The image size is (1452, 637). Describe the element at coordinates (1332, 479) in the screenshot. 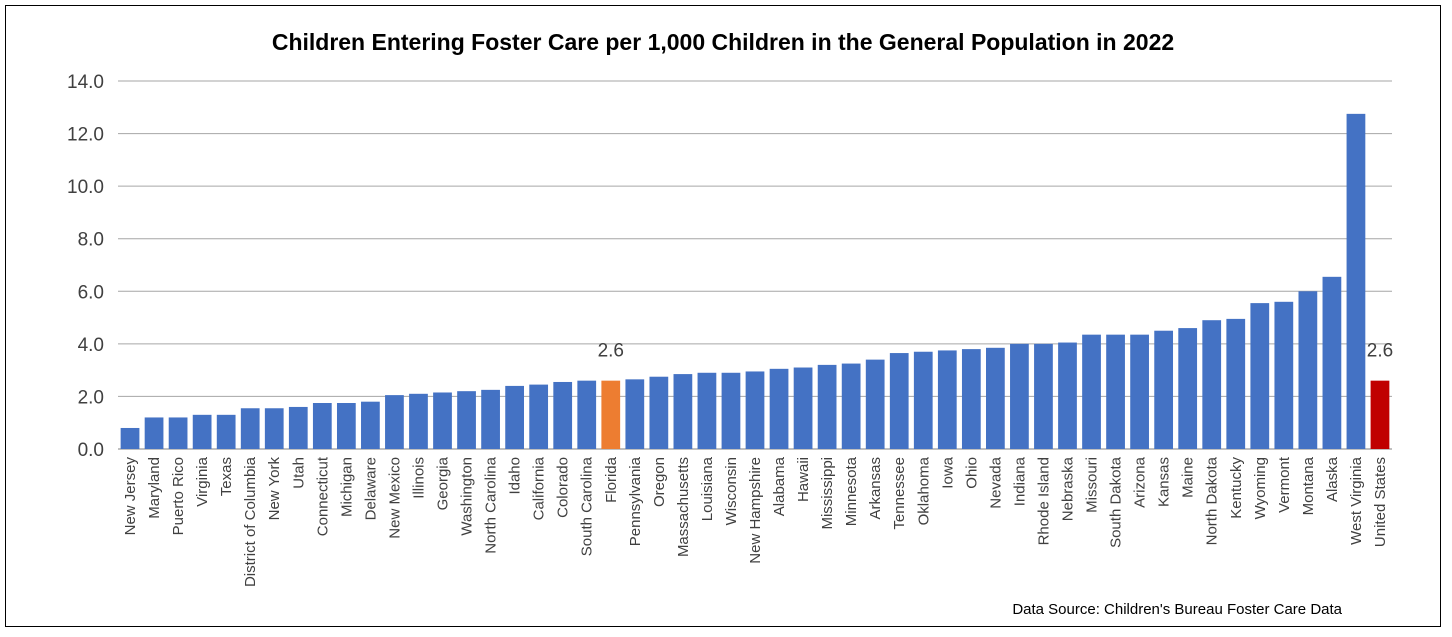

I see `x-tick-label: Alaska` at that location.